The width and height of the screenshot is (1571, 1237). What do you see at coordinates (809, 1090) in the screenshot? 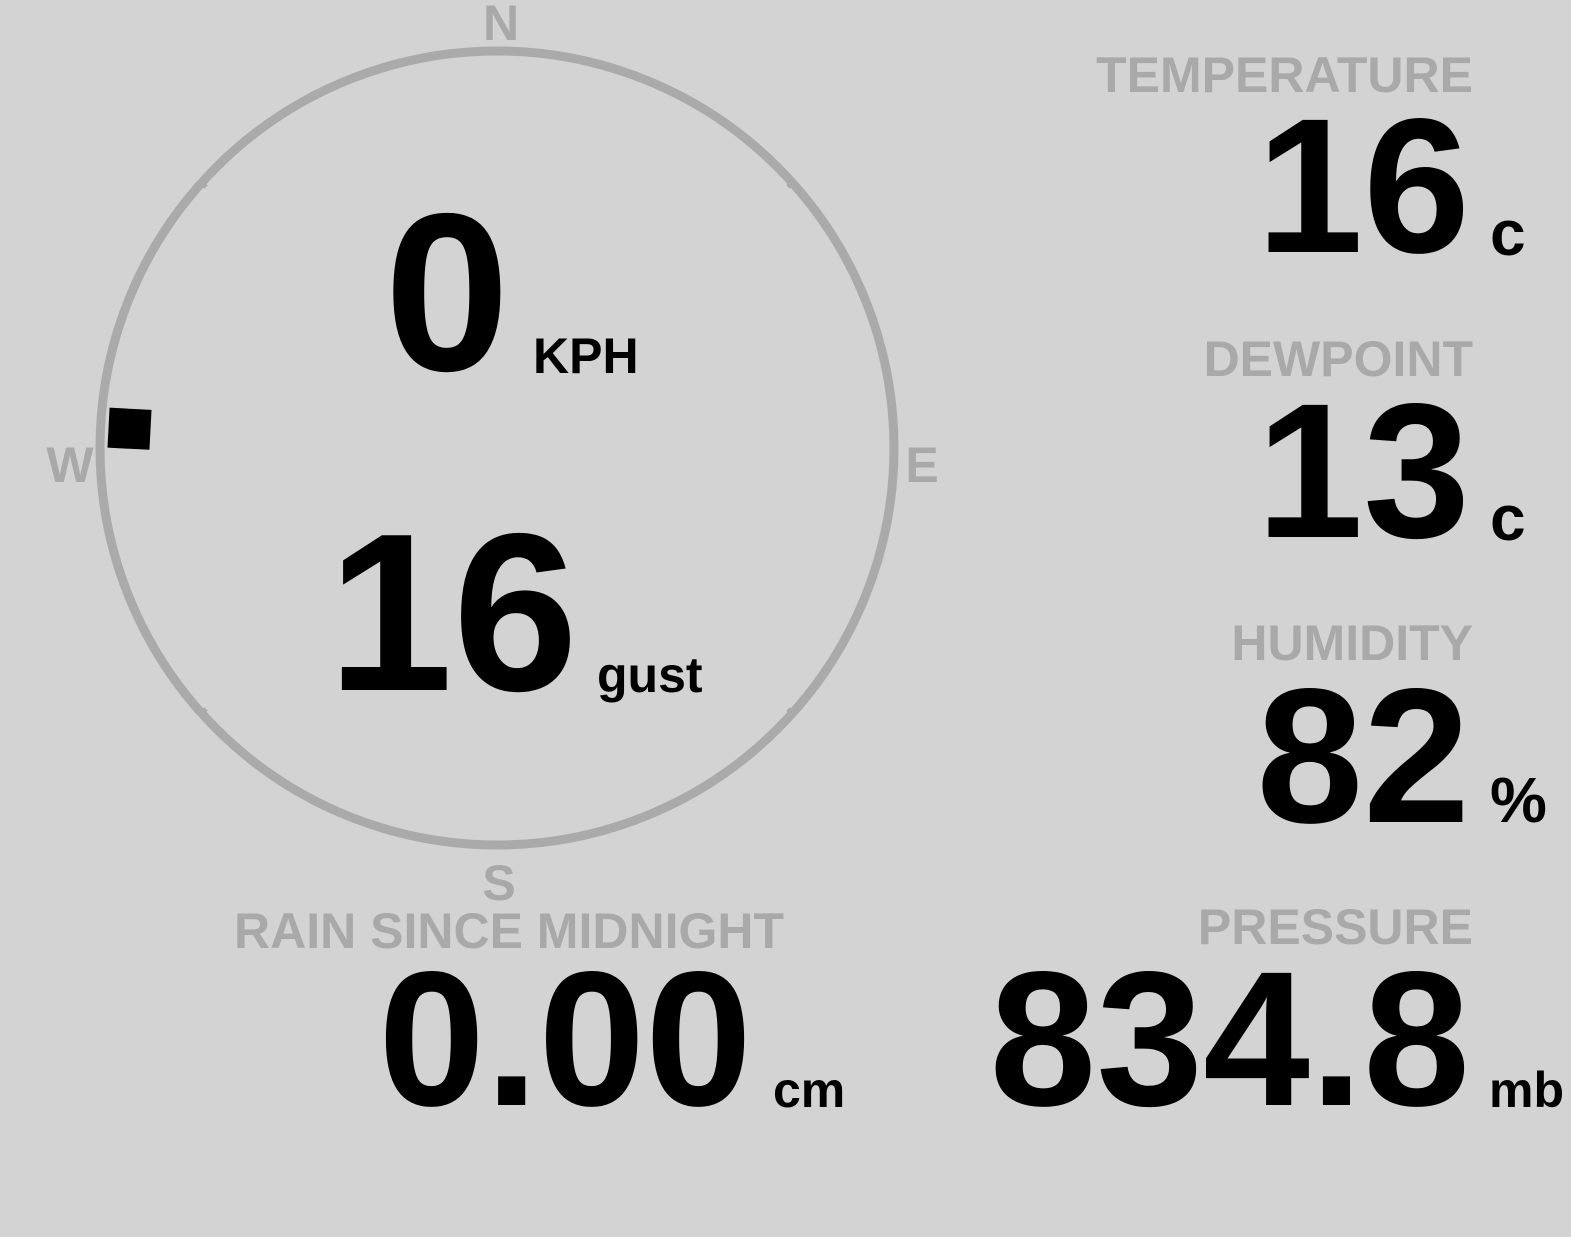
I see `rain-unit: cm` at bounding box center [809, 1090].